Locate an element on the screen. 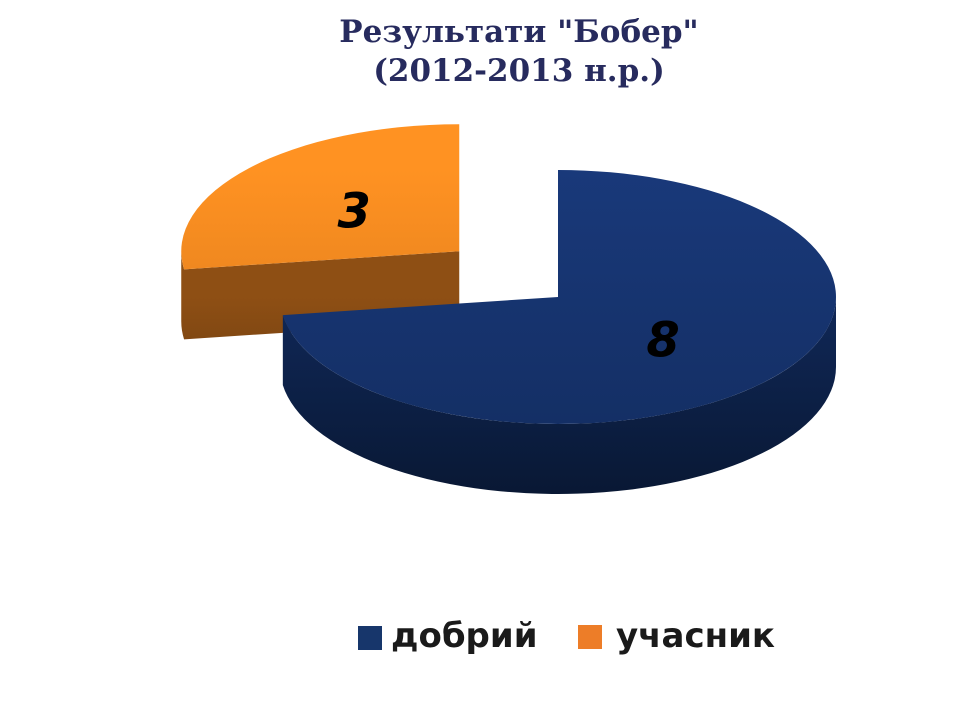  data-label-1: 3 is located at coordinates (353, 212).